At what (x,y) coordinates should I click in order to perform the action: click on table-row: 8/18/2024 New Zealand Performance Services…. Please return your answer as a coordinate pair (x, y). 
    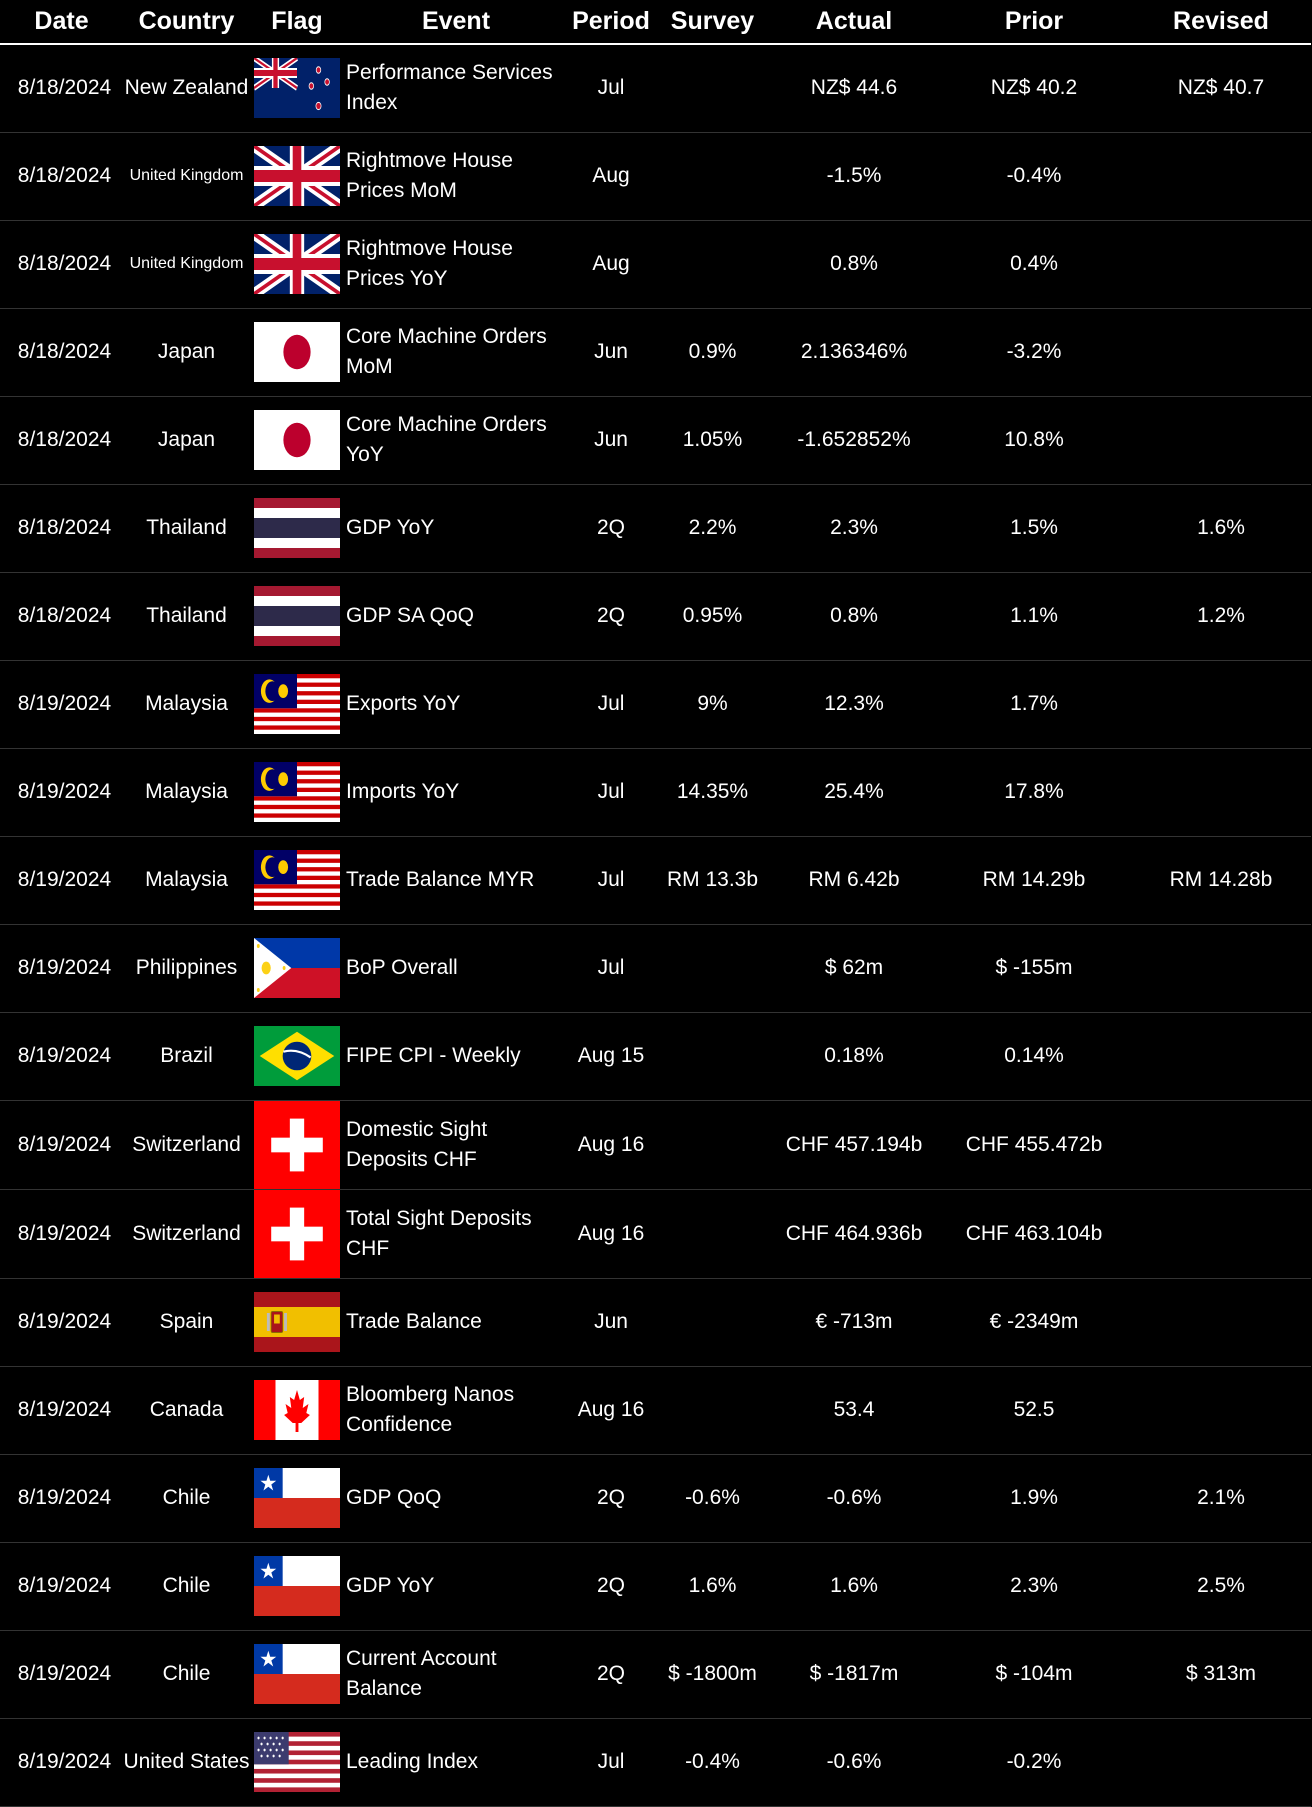
    Looking at the image, I should click on (655, 88).